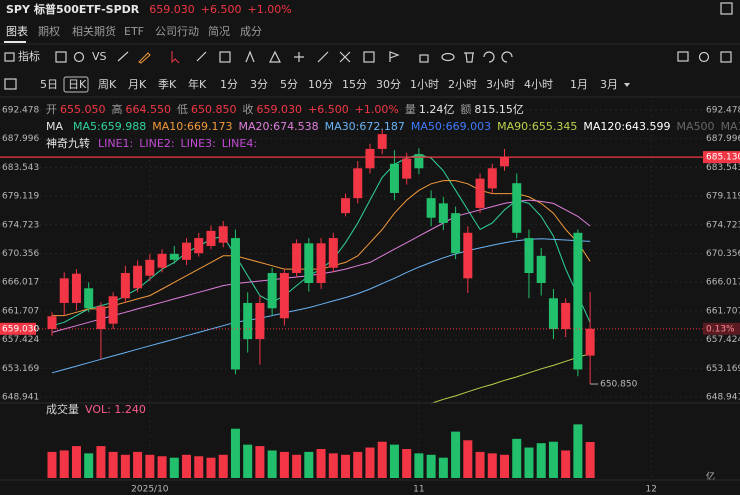 This screenshot has width=740, height=495. What do you see at coordinates (10, 84) in the screenshot?
I see `layout-toggle` at bounding box center [10, 84].